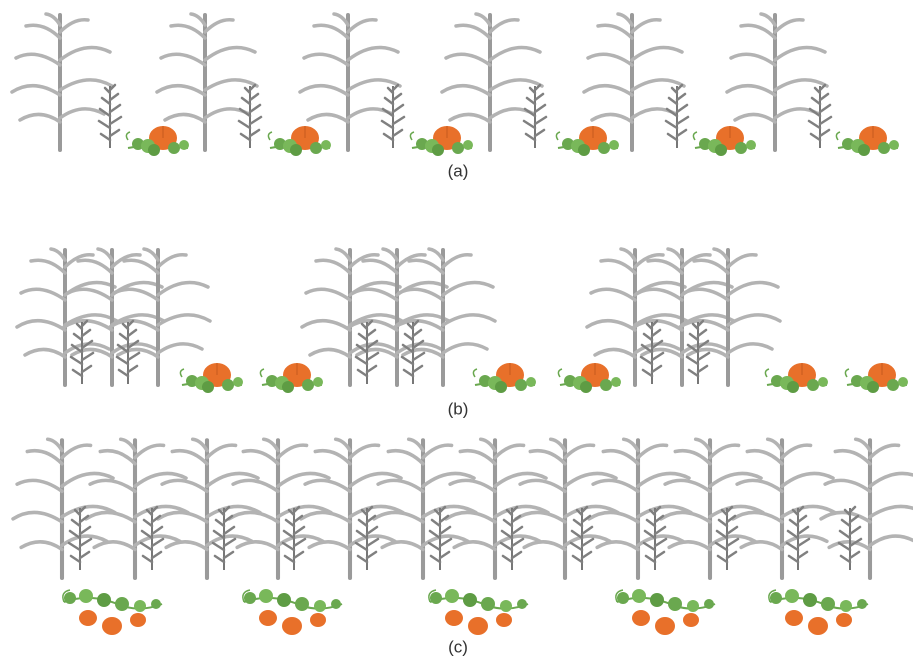 The height and width of the screenshot is (662, 913). What do you see at coordinates (458, 408) in the screenshot?
I see `panel-label: (b)` at bounding box center [458, 408].